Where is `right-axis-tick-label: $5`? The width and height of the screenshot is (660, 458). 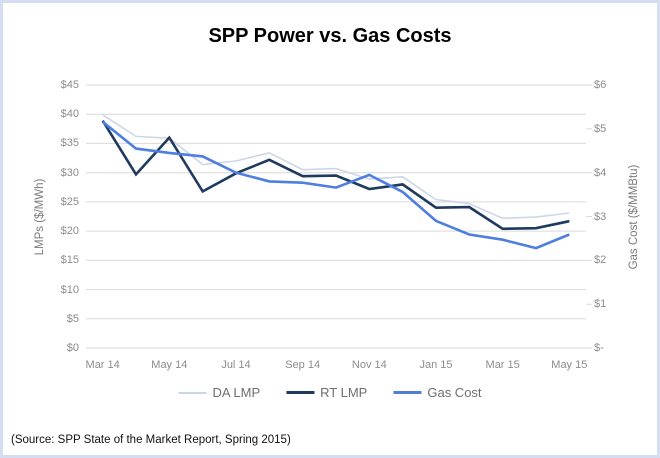 right-axis-tick-label: $5 is located at coordinates (600, 128).